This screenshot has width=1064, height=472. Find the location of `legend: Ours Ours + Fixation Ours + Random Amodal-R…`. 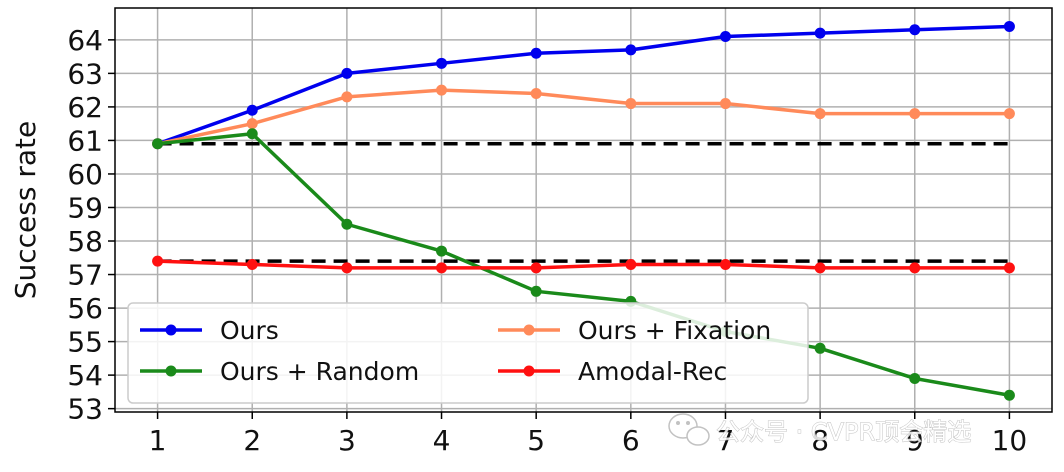

legend: Ours Ours + Fixation Ours + Random Amodal-R… is located at coordinates (468, 353).